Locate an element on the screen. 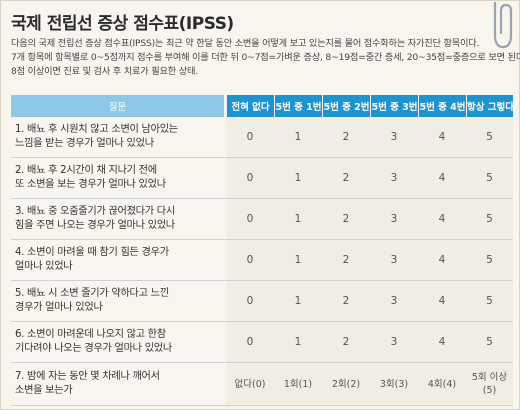  header-score-4: 5번 중 4번 is located at coordinates (442, 106).